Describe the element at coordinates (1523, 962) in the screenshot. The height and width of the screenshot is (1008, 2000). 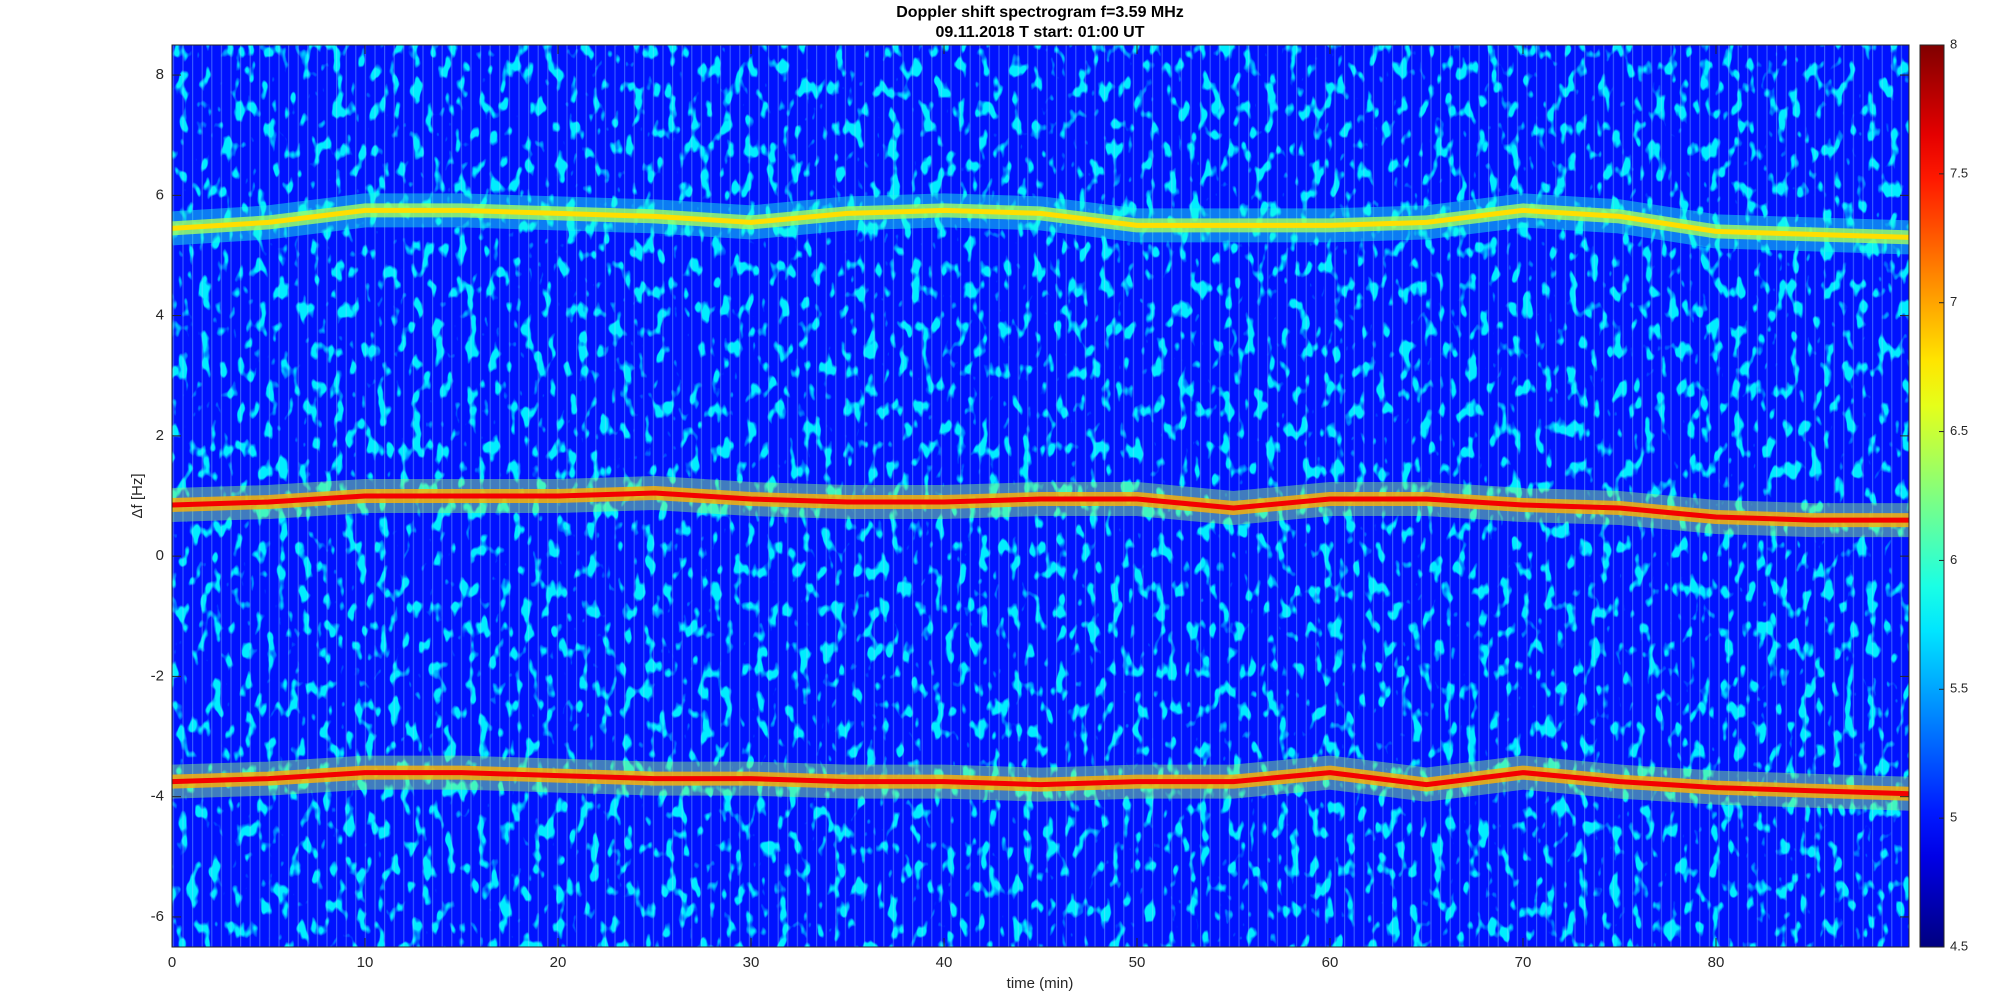
I see `x-tick-label: 70` at that location.